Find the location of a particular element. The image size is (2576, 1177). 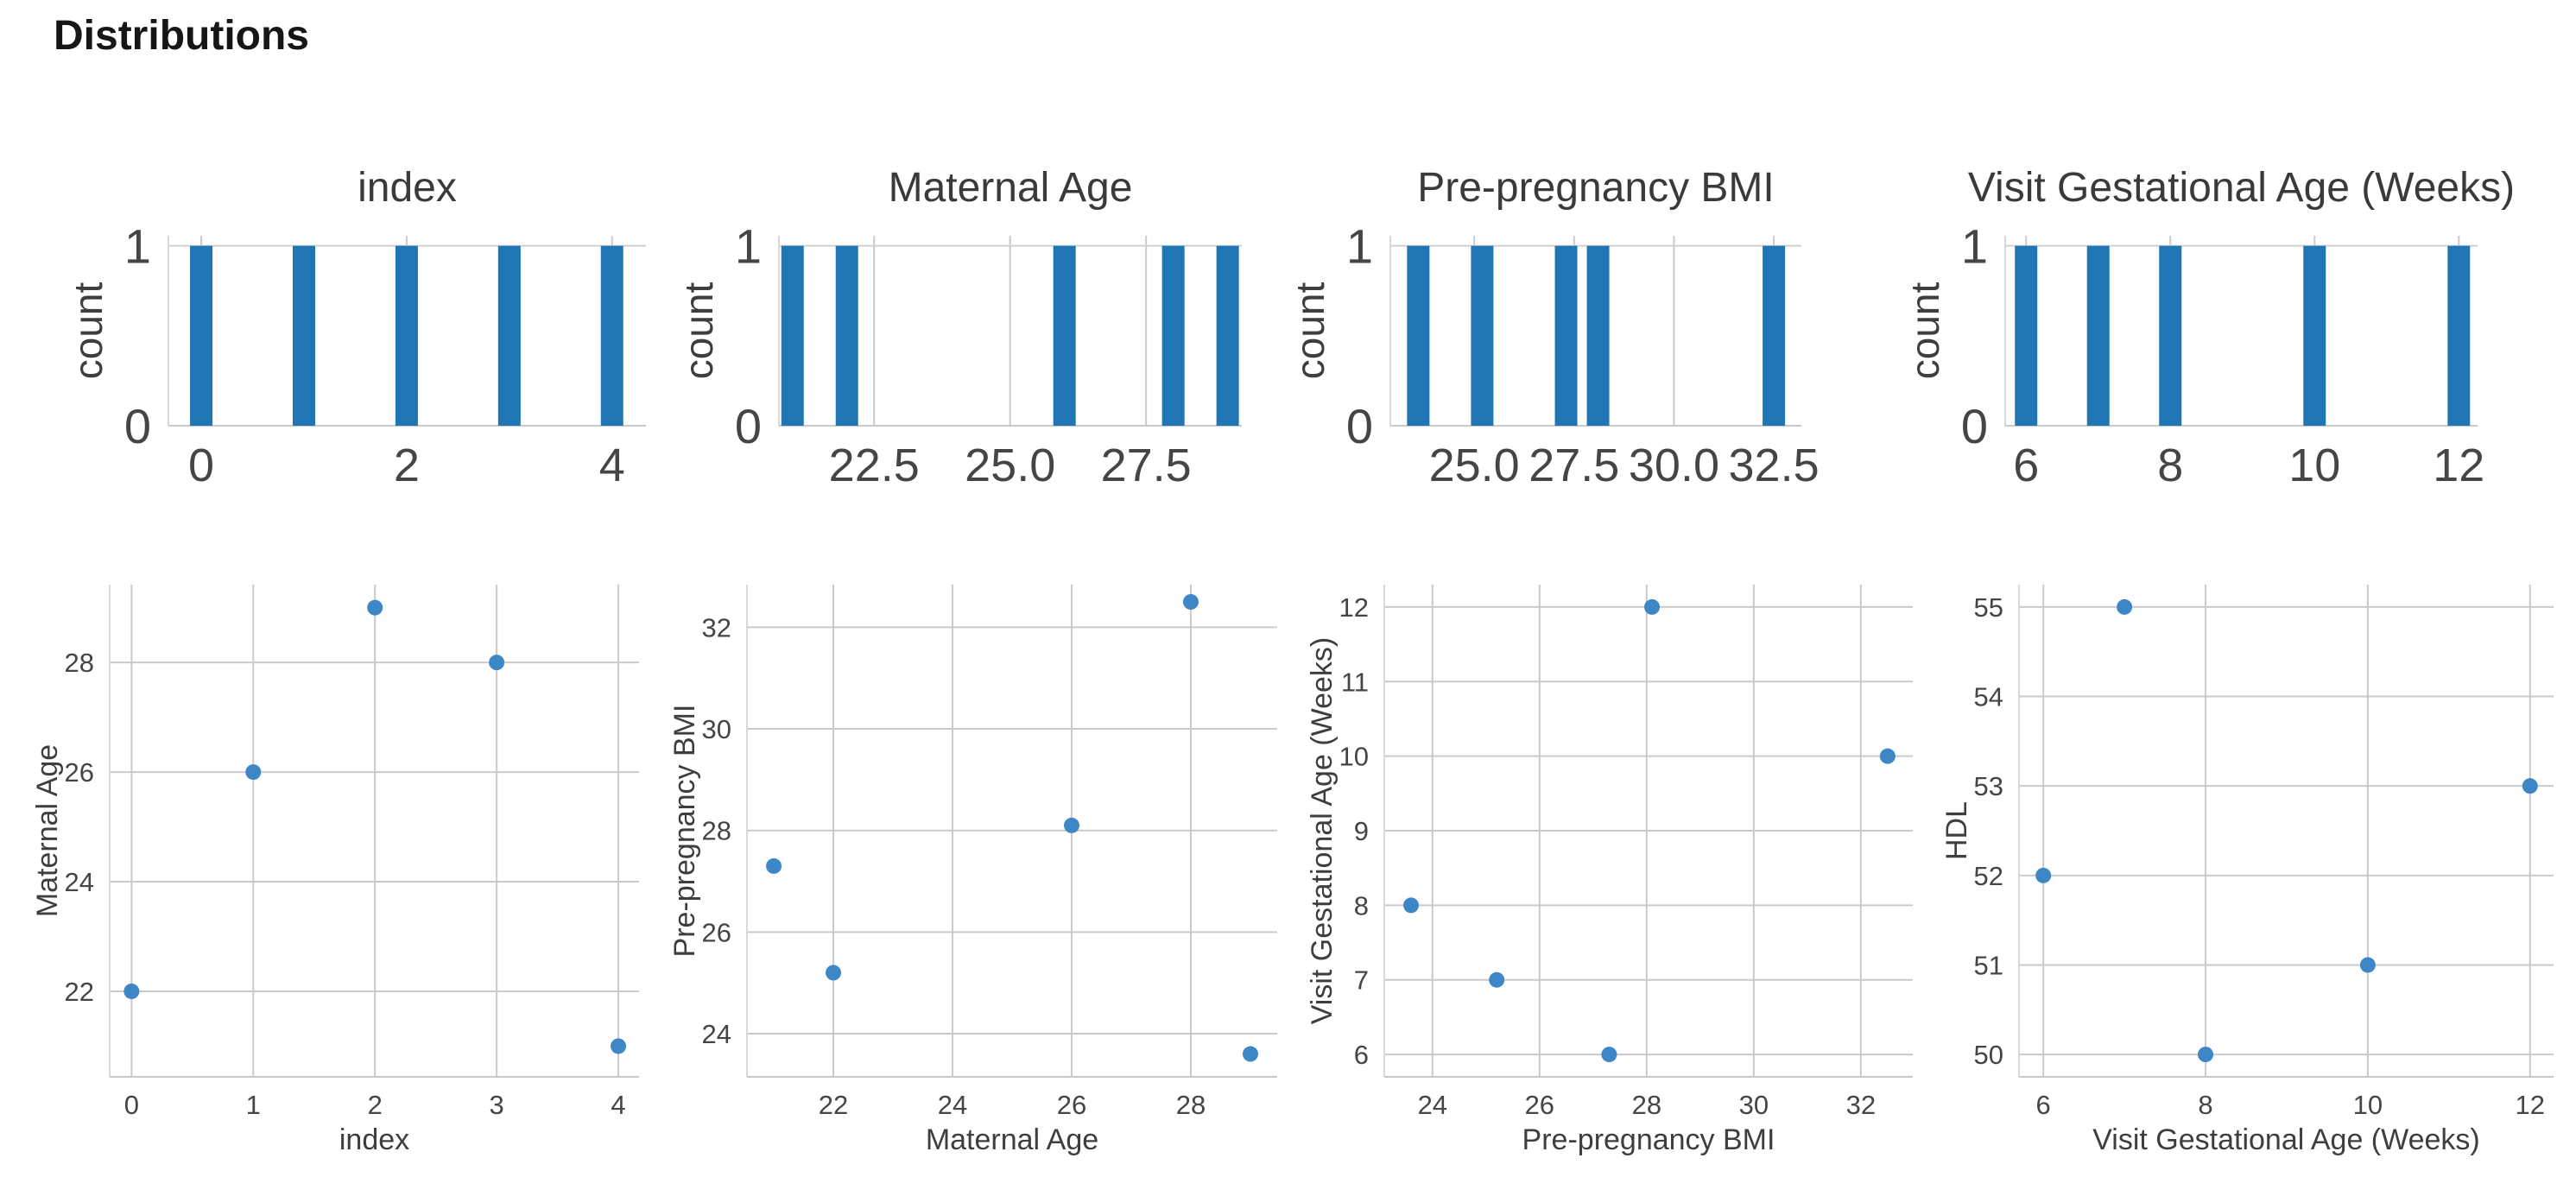

y-tick-label: 30 is located at coordinates (716, 729).